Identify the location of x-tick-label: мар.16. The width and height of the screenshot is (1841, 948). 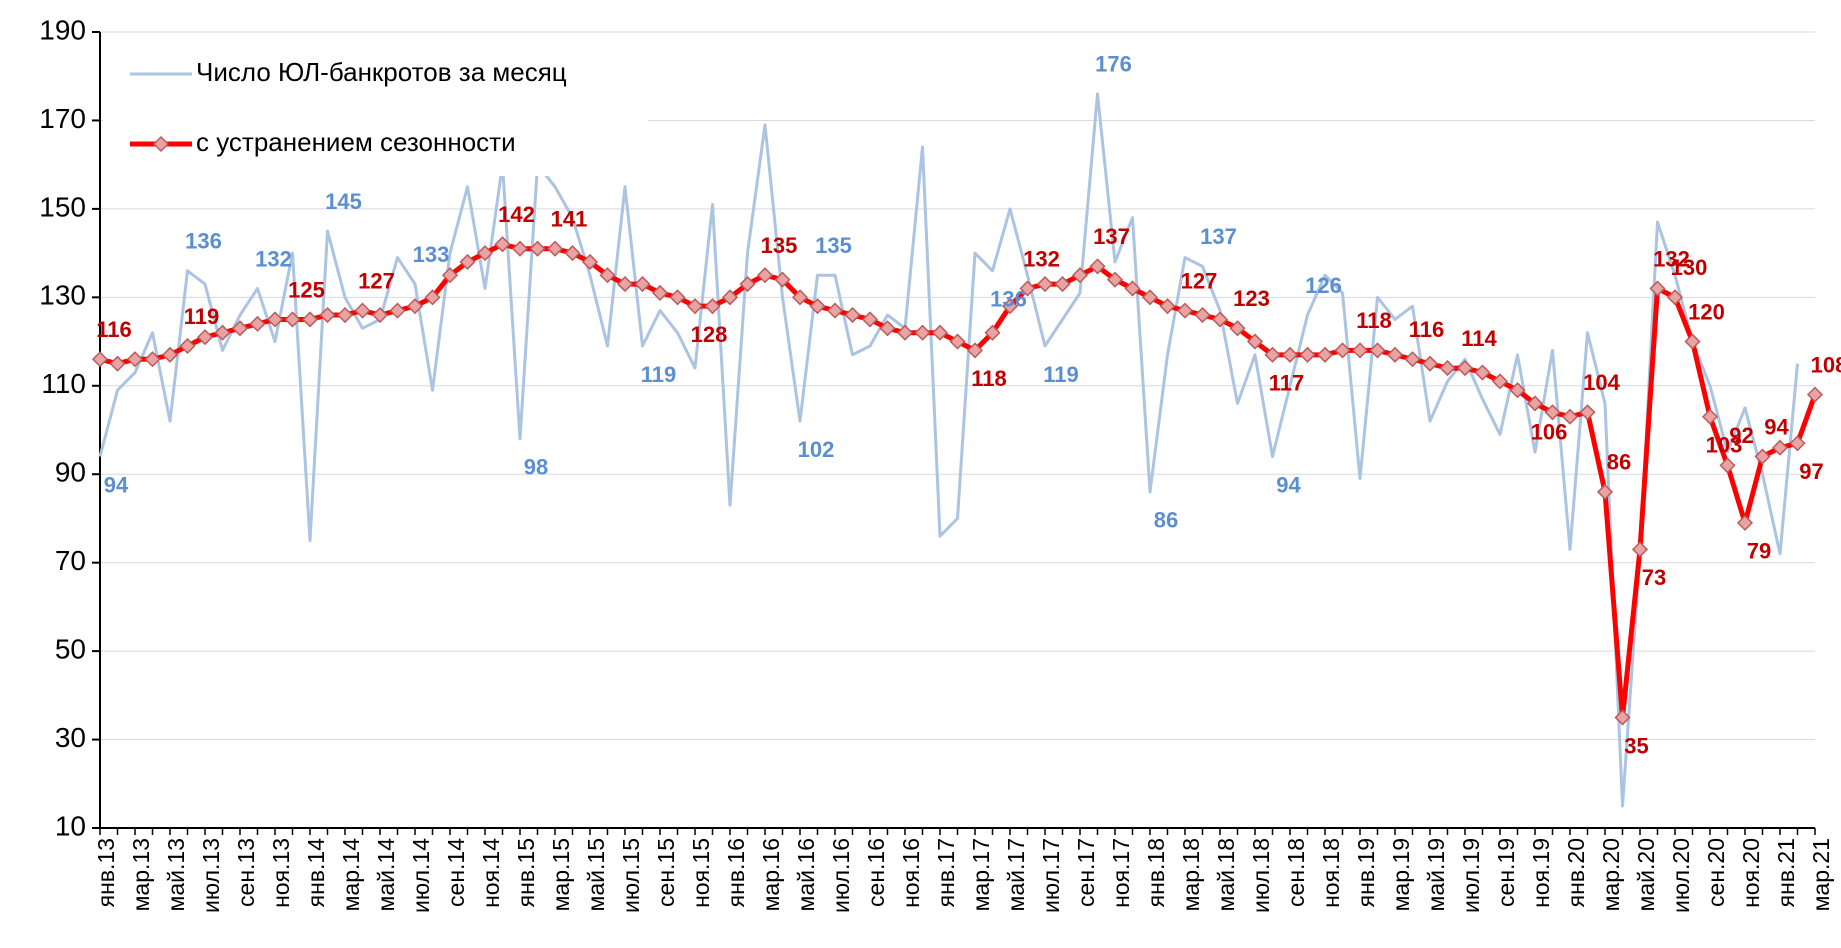
(771, 874).